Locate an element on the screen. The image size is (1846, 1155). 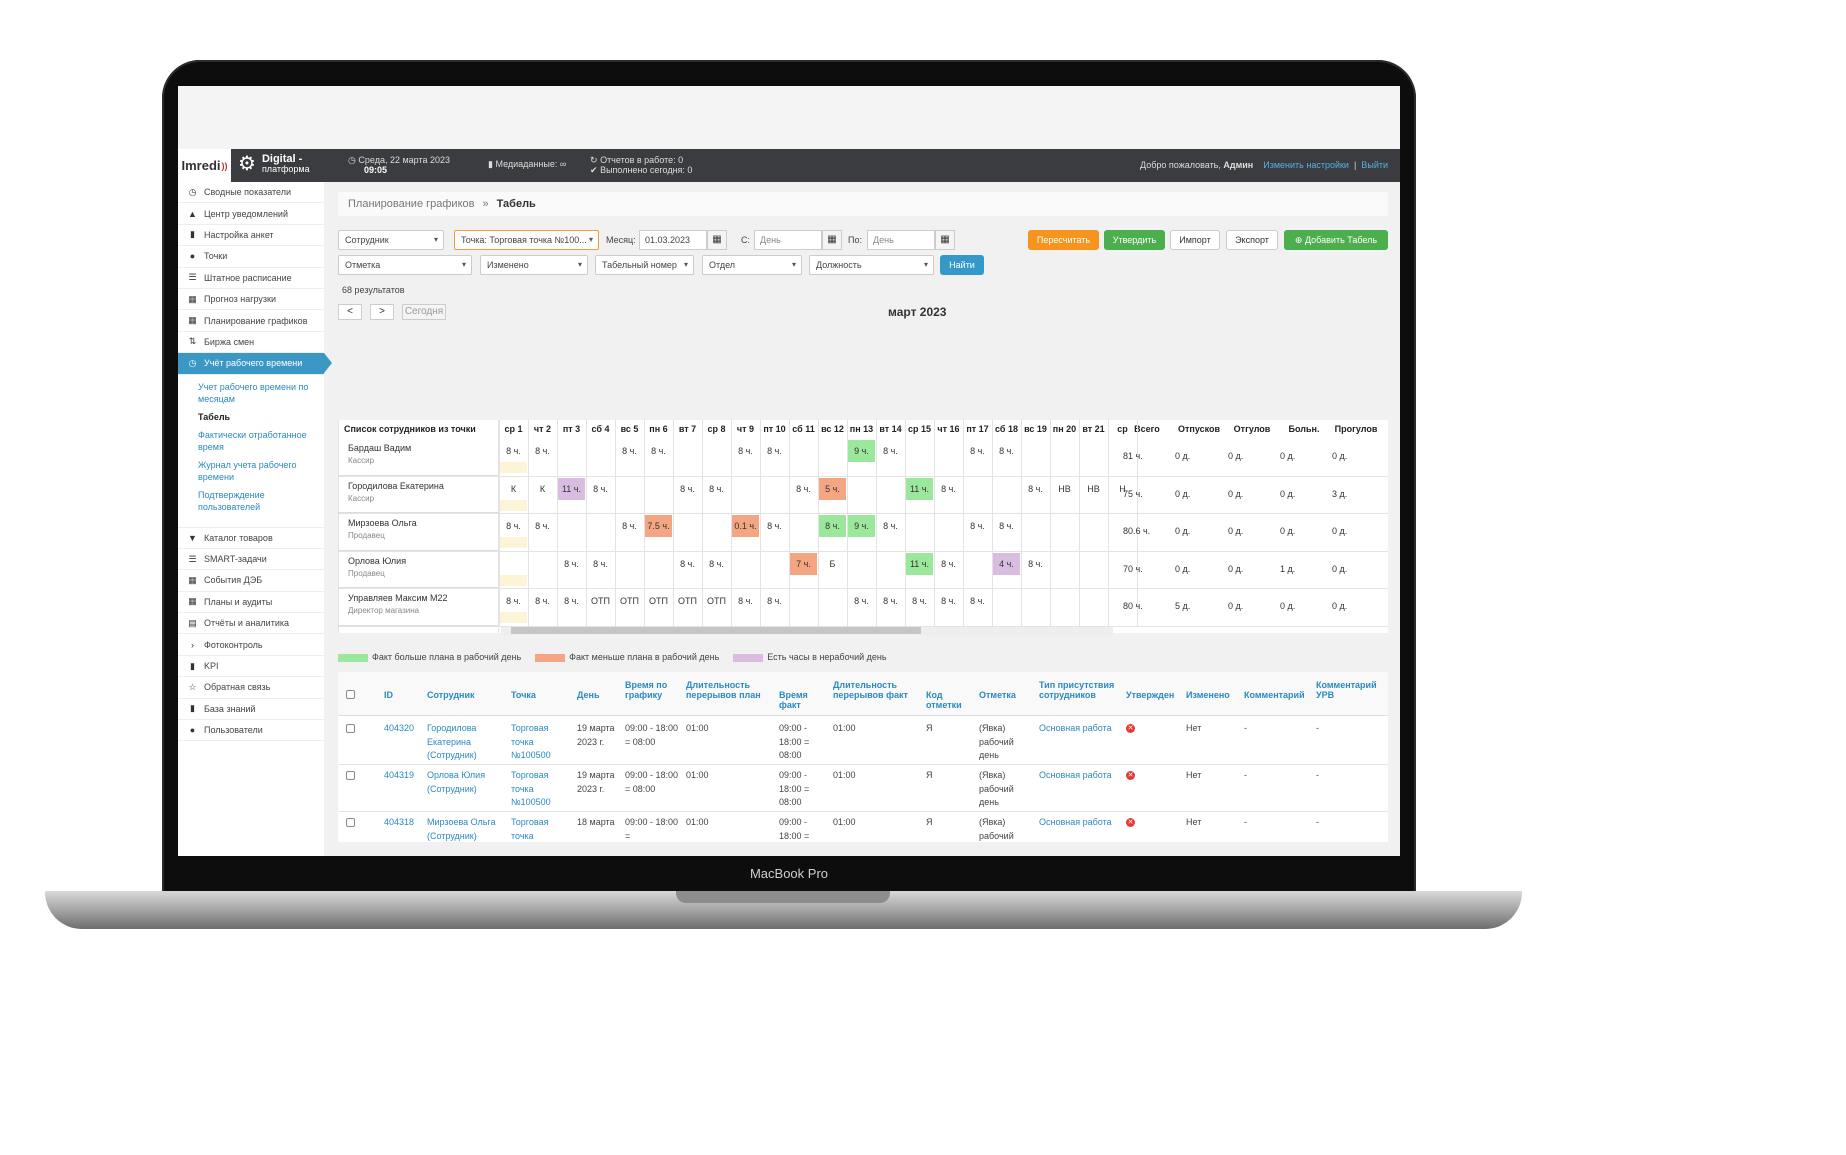
sidebar-item: ◷ Сводные показатели is located at coordinates (251, 193).